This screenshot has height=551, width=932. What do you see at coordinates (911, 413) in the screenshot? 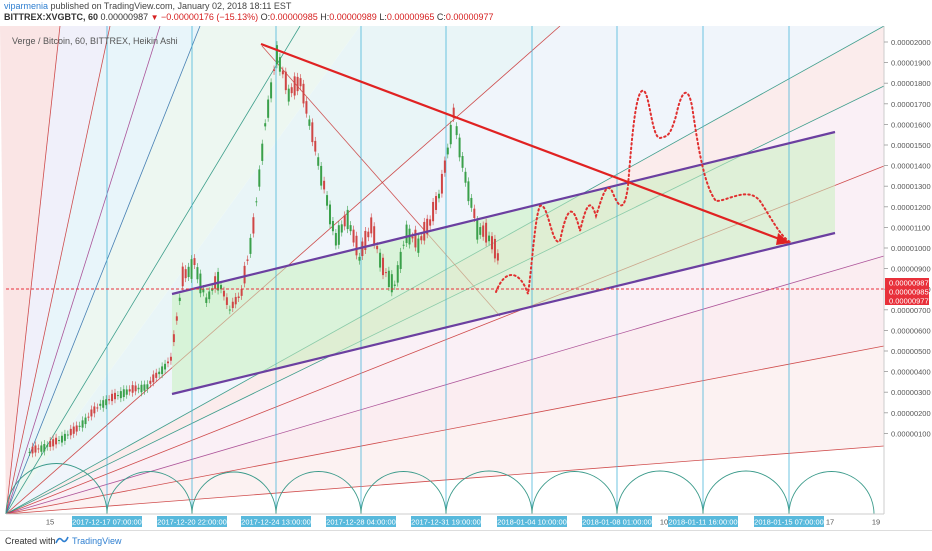
I see `y-tick-label: 0.00000200` at bounding box center [911, 413].